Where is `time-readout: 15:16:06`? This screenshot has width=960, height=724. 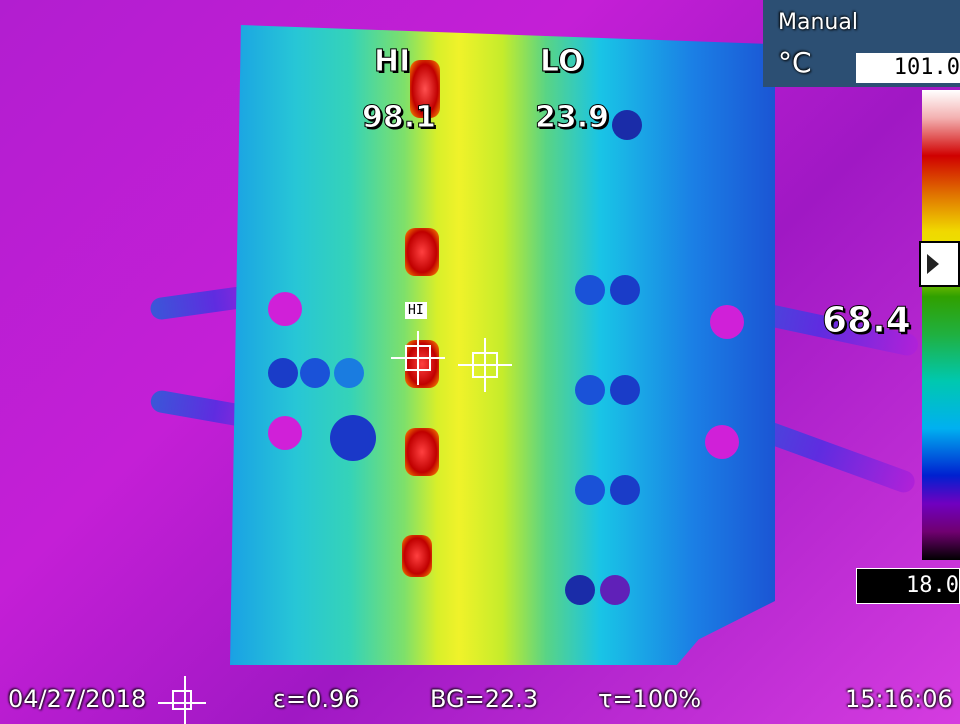 time-readout: 15:16:06 is located at coordinates (899, 699).